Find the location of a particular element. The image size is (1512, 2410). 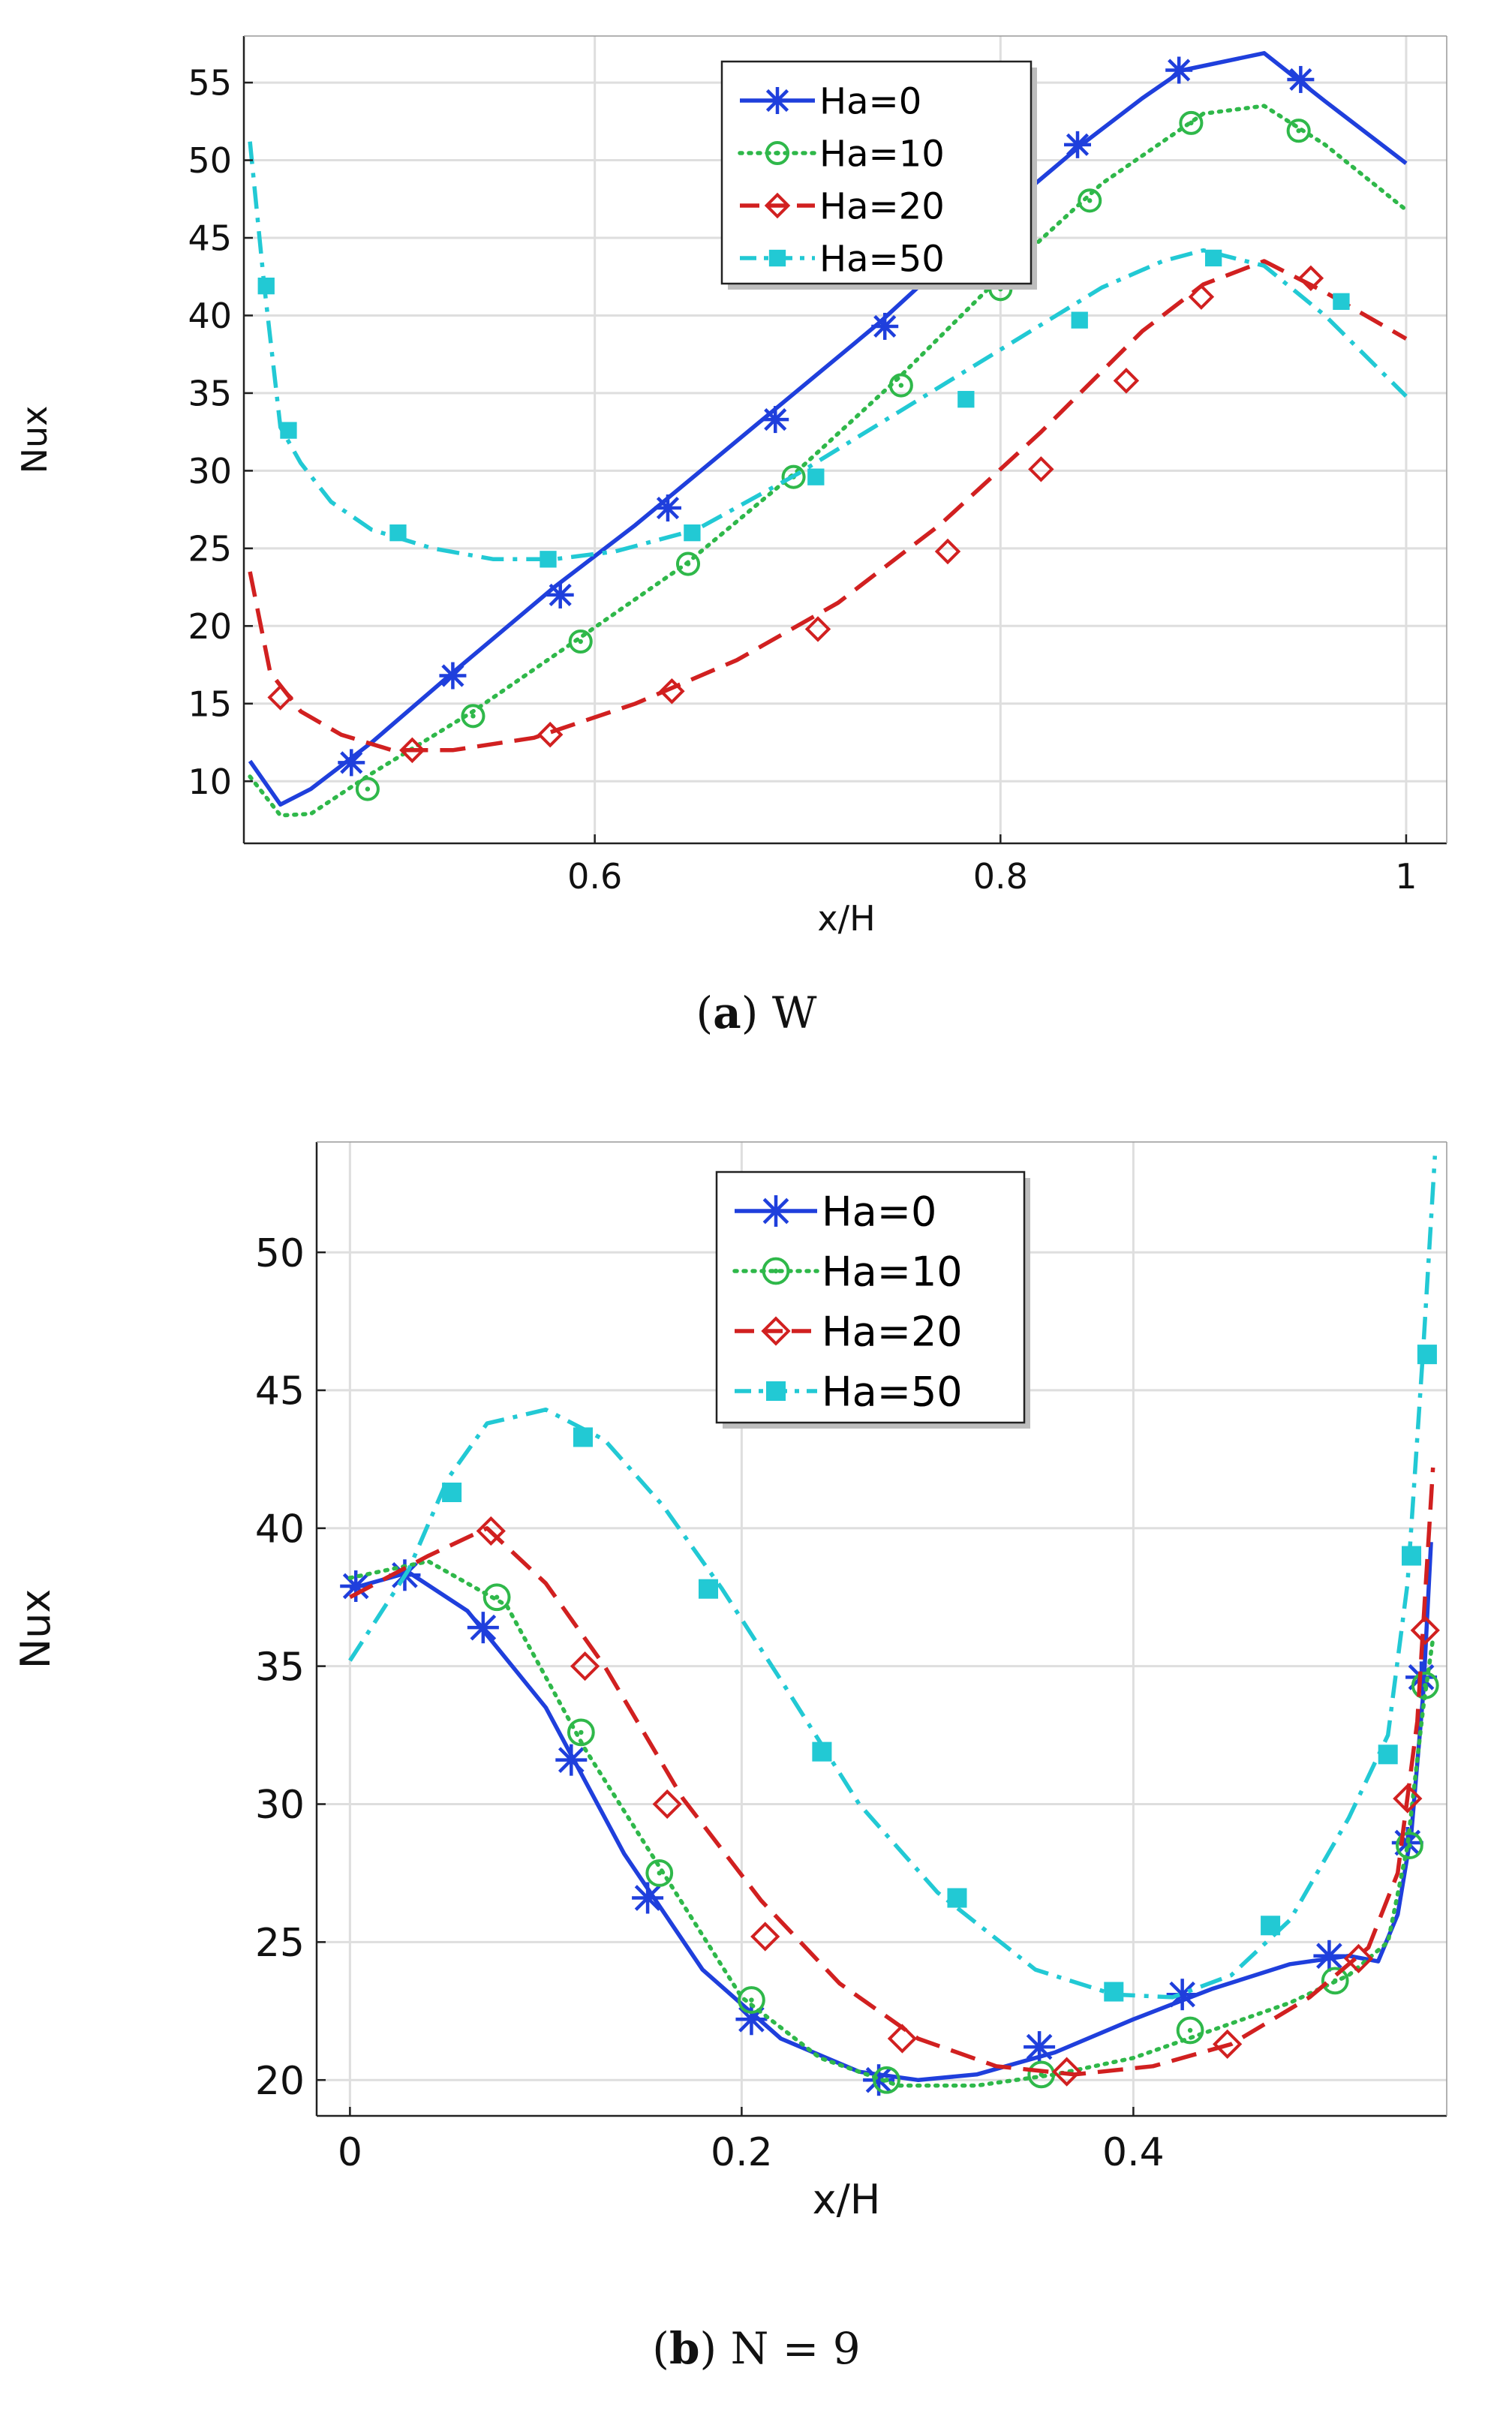

y-tick-label: 10 is located at coordinates (210, 782).